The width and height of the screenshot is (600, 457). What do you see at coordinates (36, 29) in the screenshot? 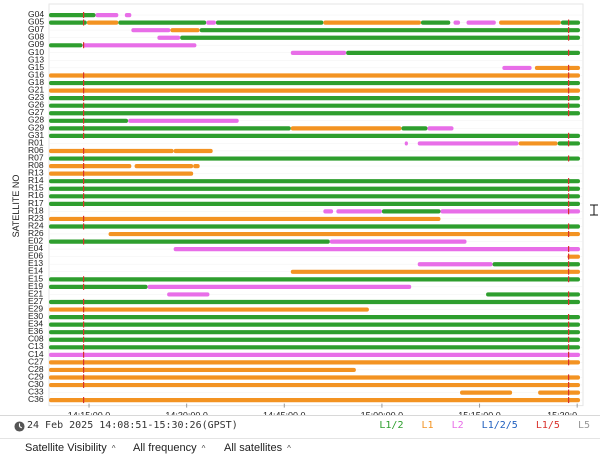
I see `satellite-label: G07` at bounding box center [36, 29].